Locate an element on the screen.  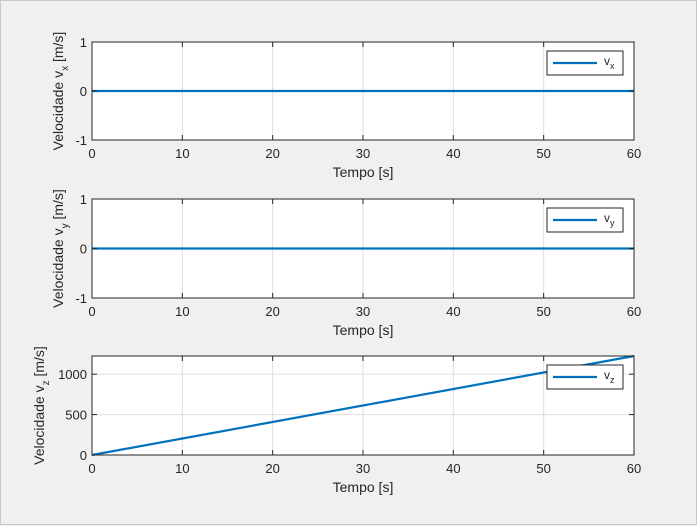
legend-label: vy is located at coordinates (609, 219).